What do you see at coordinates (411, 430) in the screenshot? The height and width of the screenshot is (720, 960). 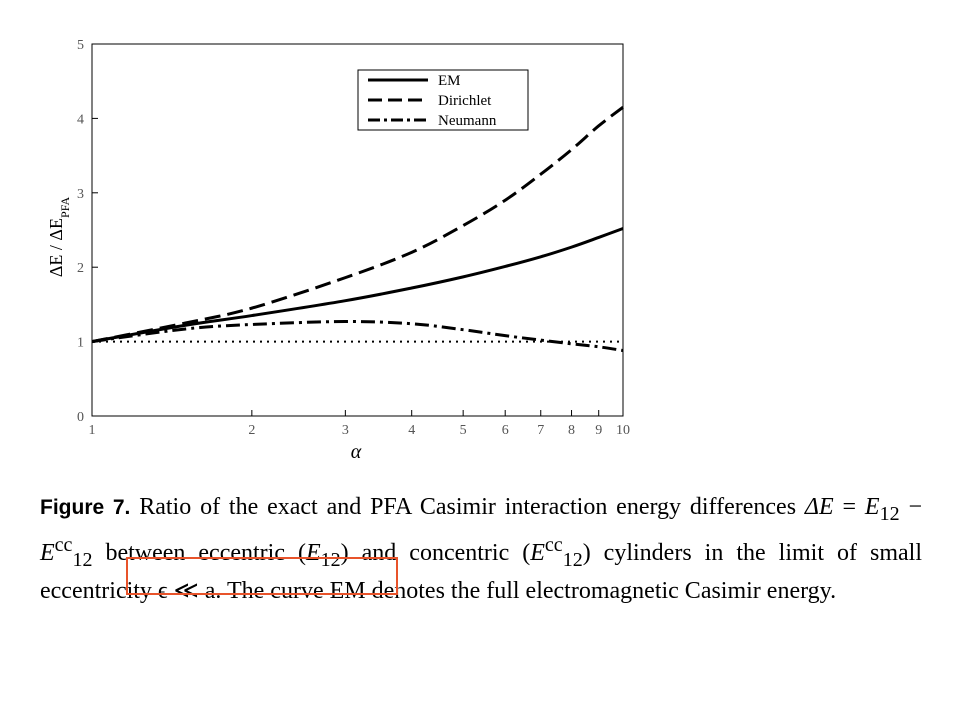 I see `x-tick-label: 4` at bounding box center [411, 430].